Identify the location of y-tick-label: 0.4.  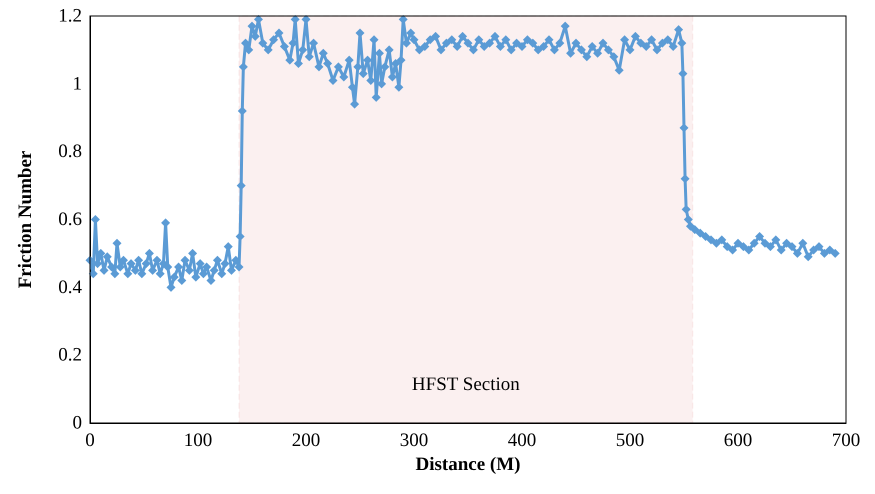
(70, 287).